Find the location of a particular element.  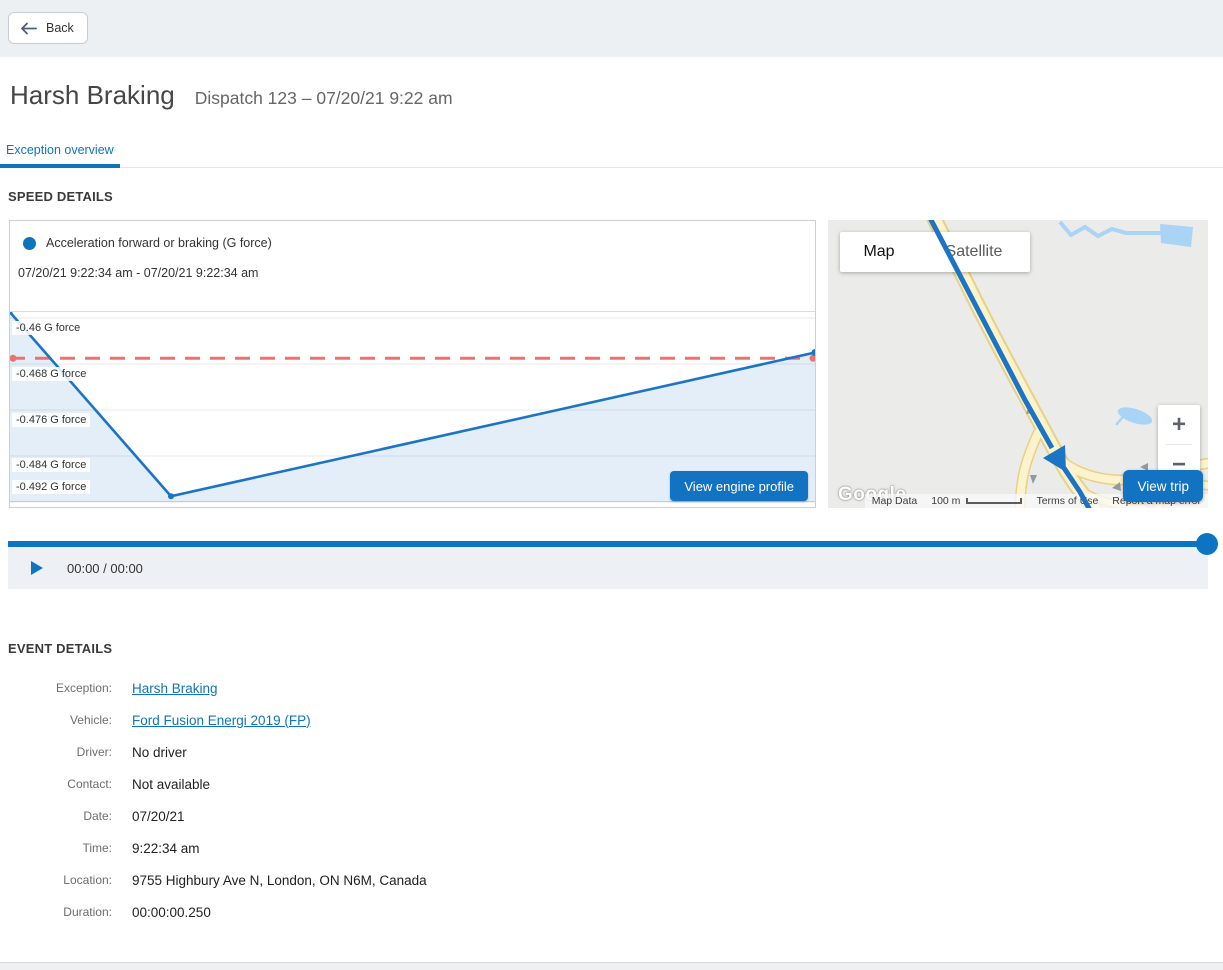

playback-handle is located at coordinates (1207, 544).